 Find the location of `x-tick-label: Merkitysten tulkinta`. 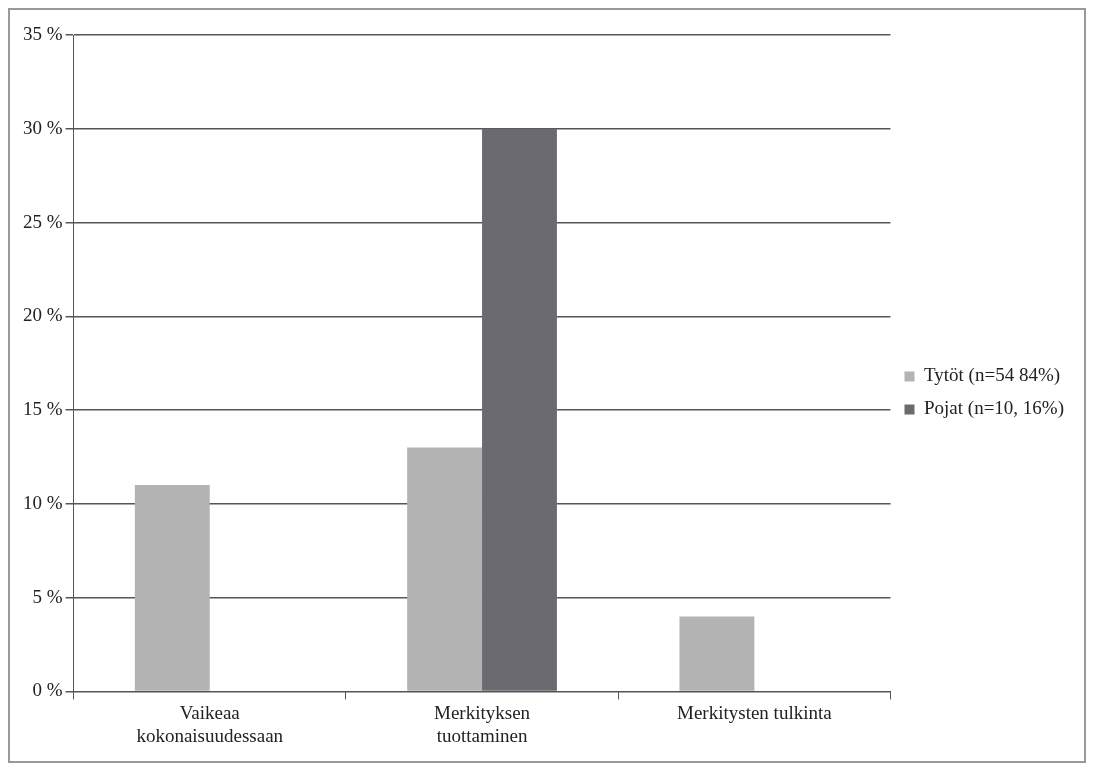

x-tick-label: Merkitysten tulkinta is located at coordinates (755, 712).